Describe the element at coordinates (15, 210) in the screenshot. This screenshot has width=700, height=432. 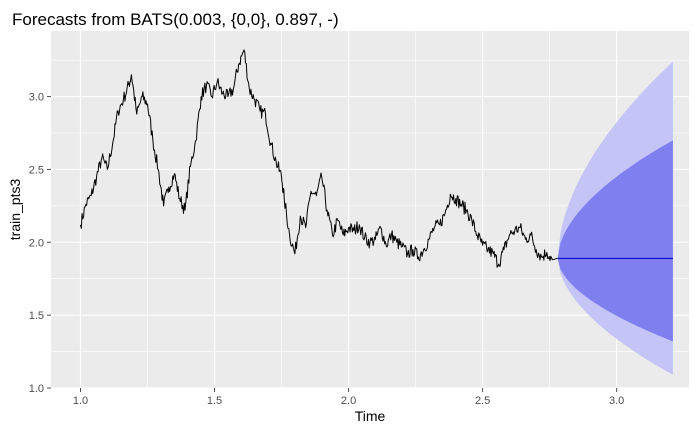
I see `y-axis-title: train_pts3` at that location.